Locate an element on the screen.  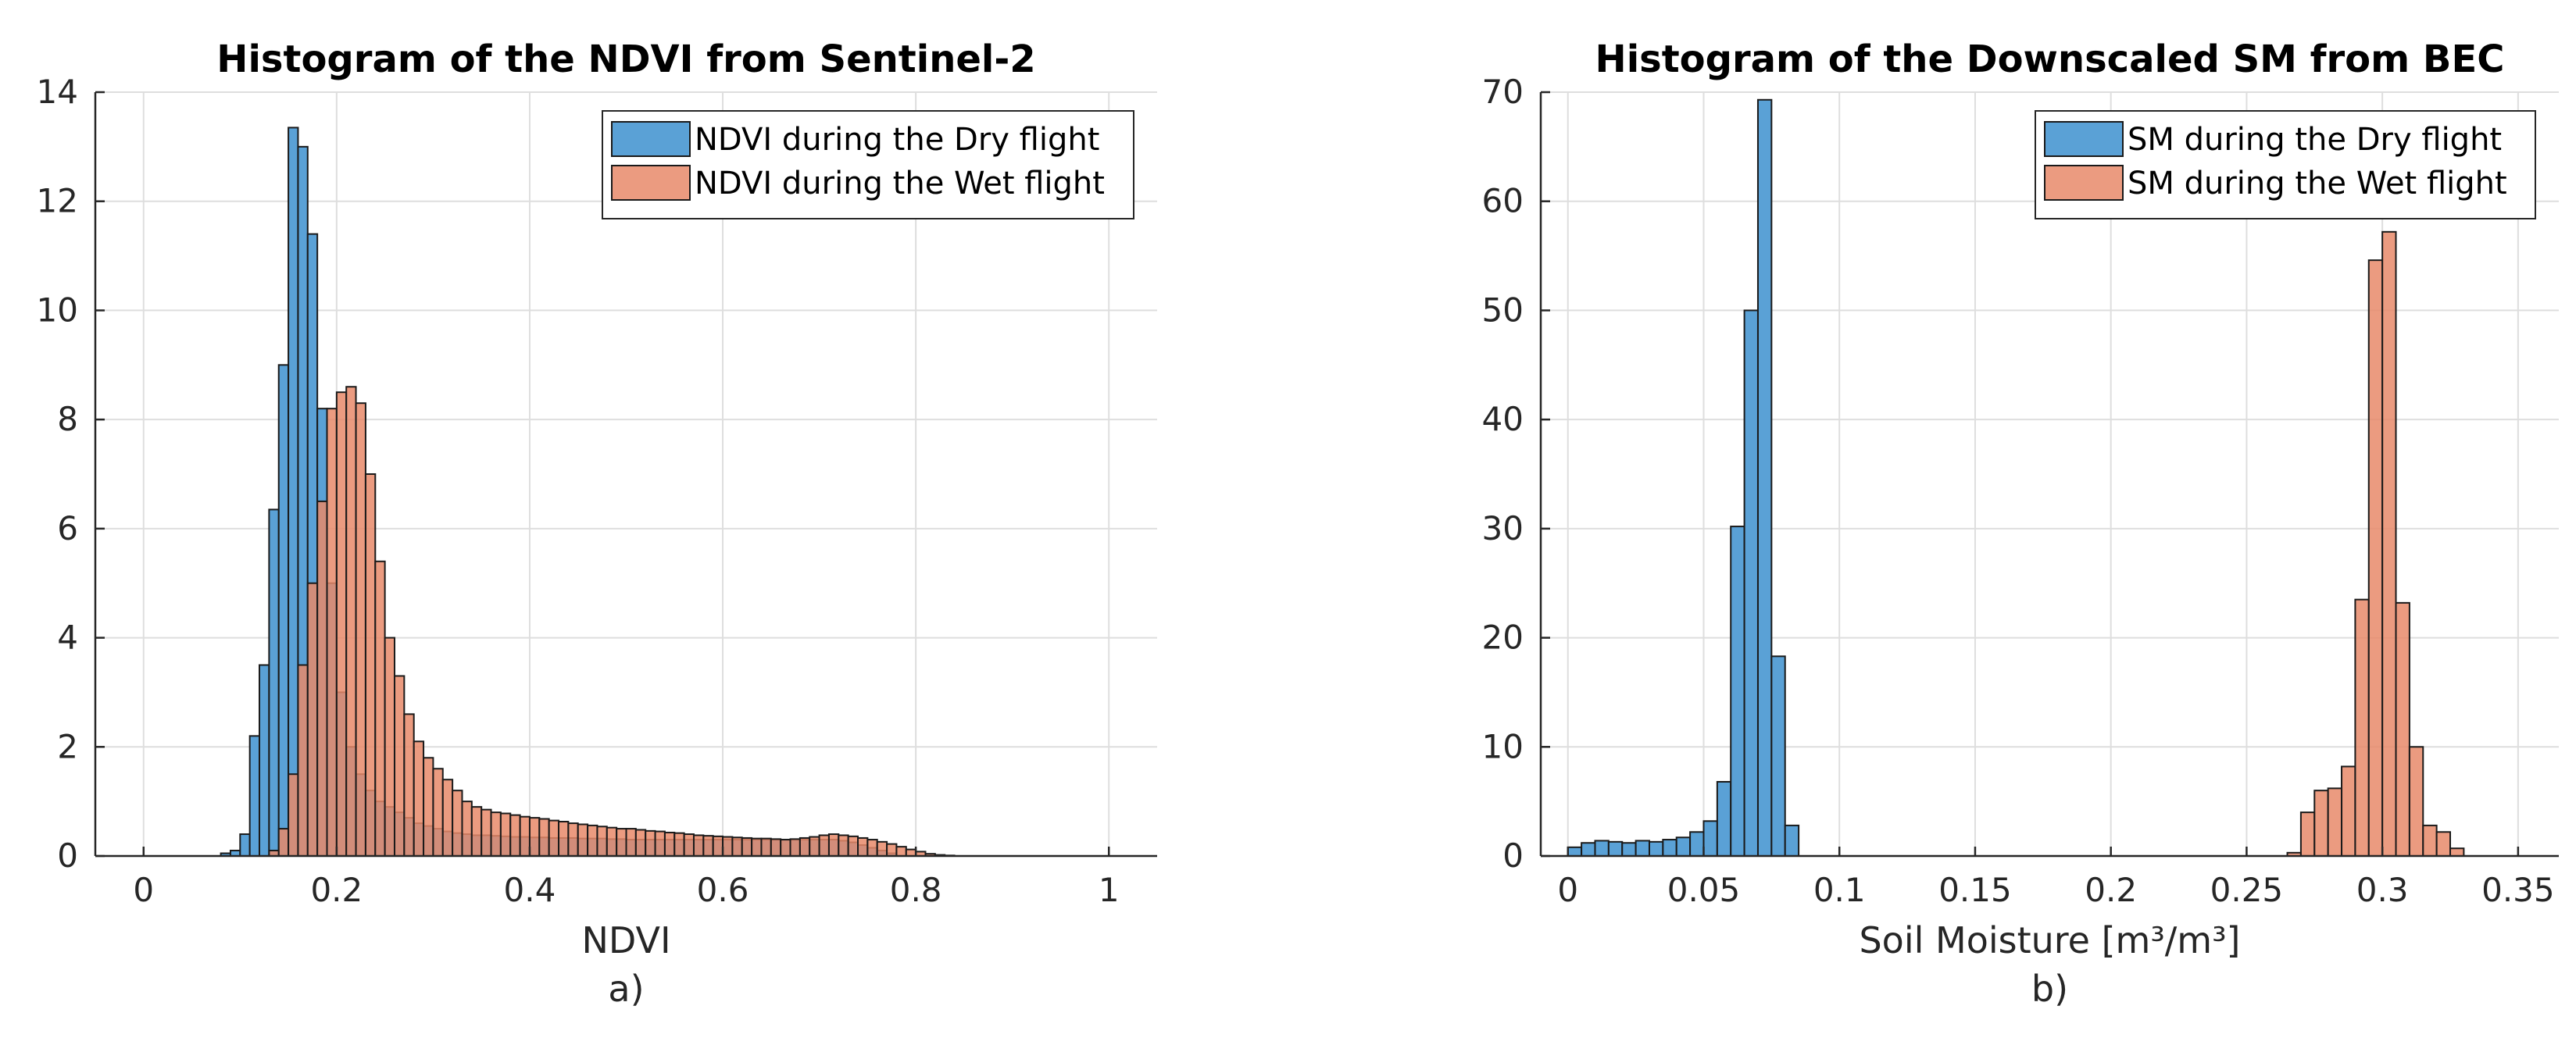
x-axis-label: NDVI is located at coordinates (626, 940).